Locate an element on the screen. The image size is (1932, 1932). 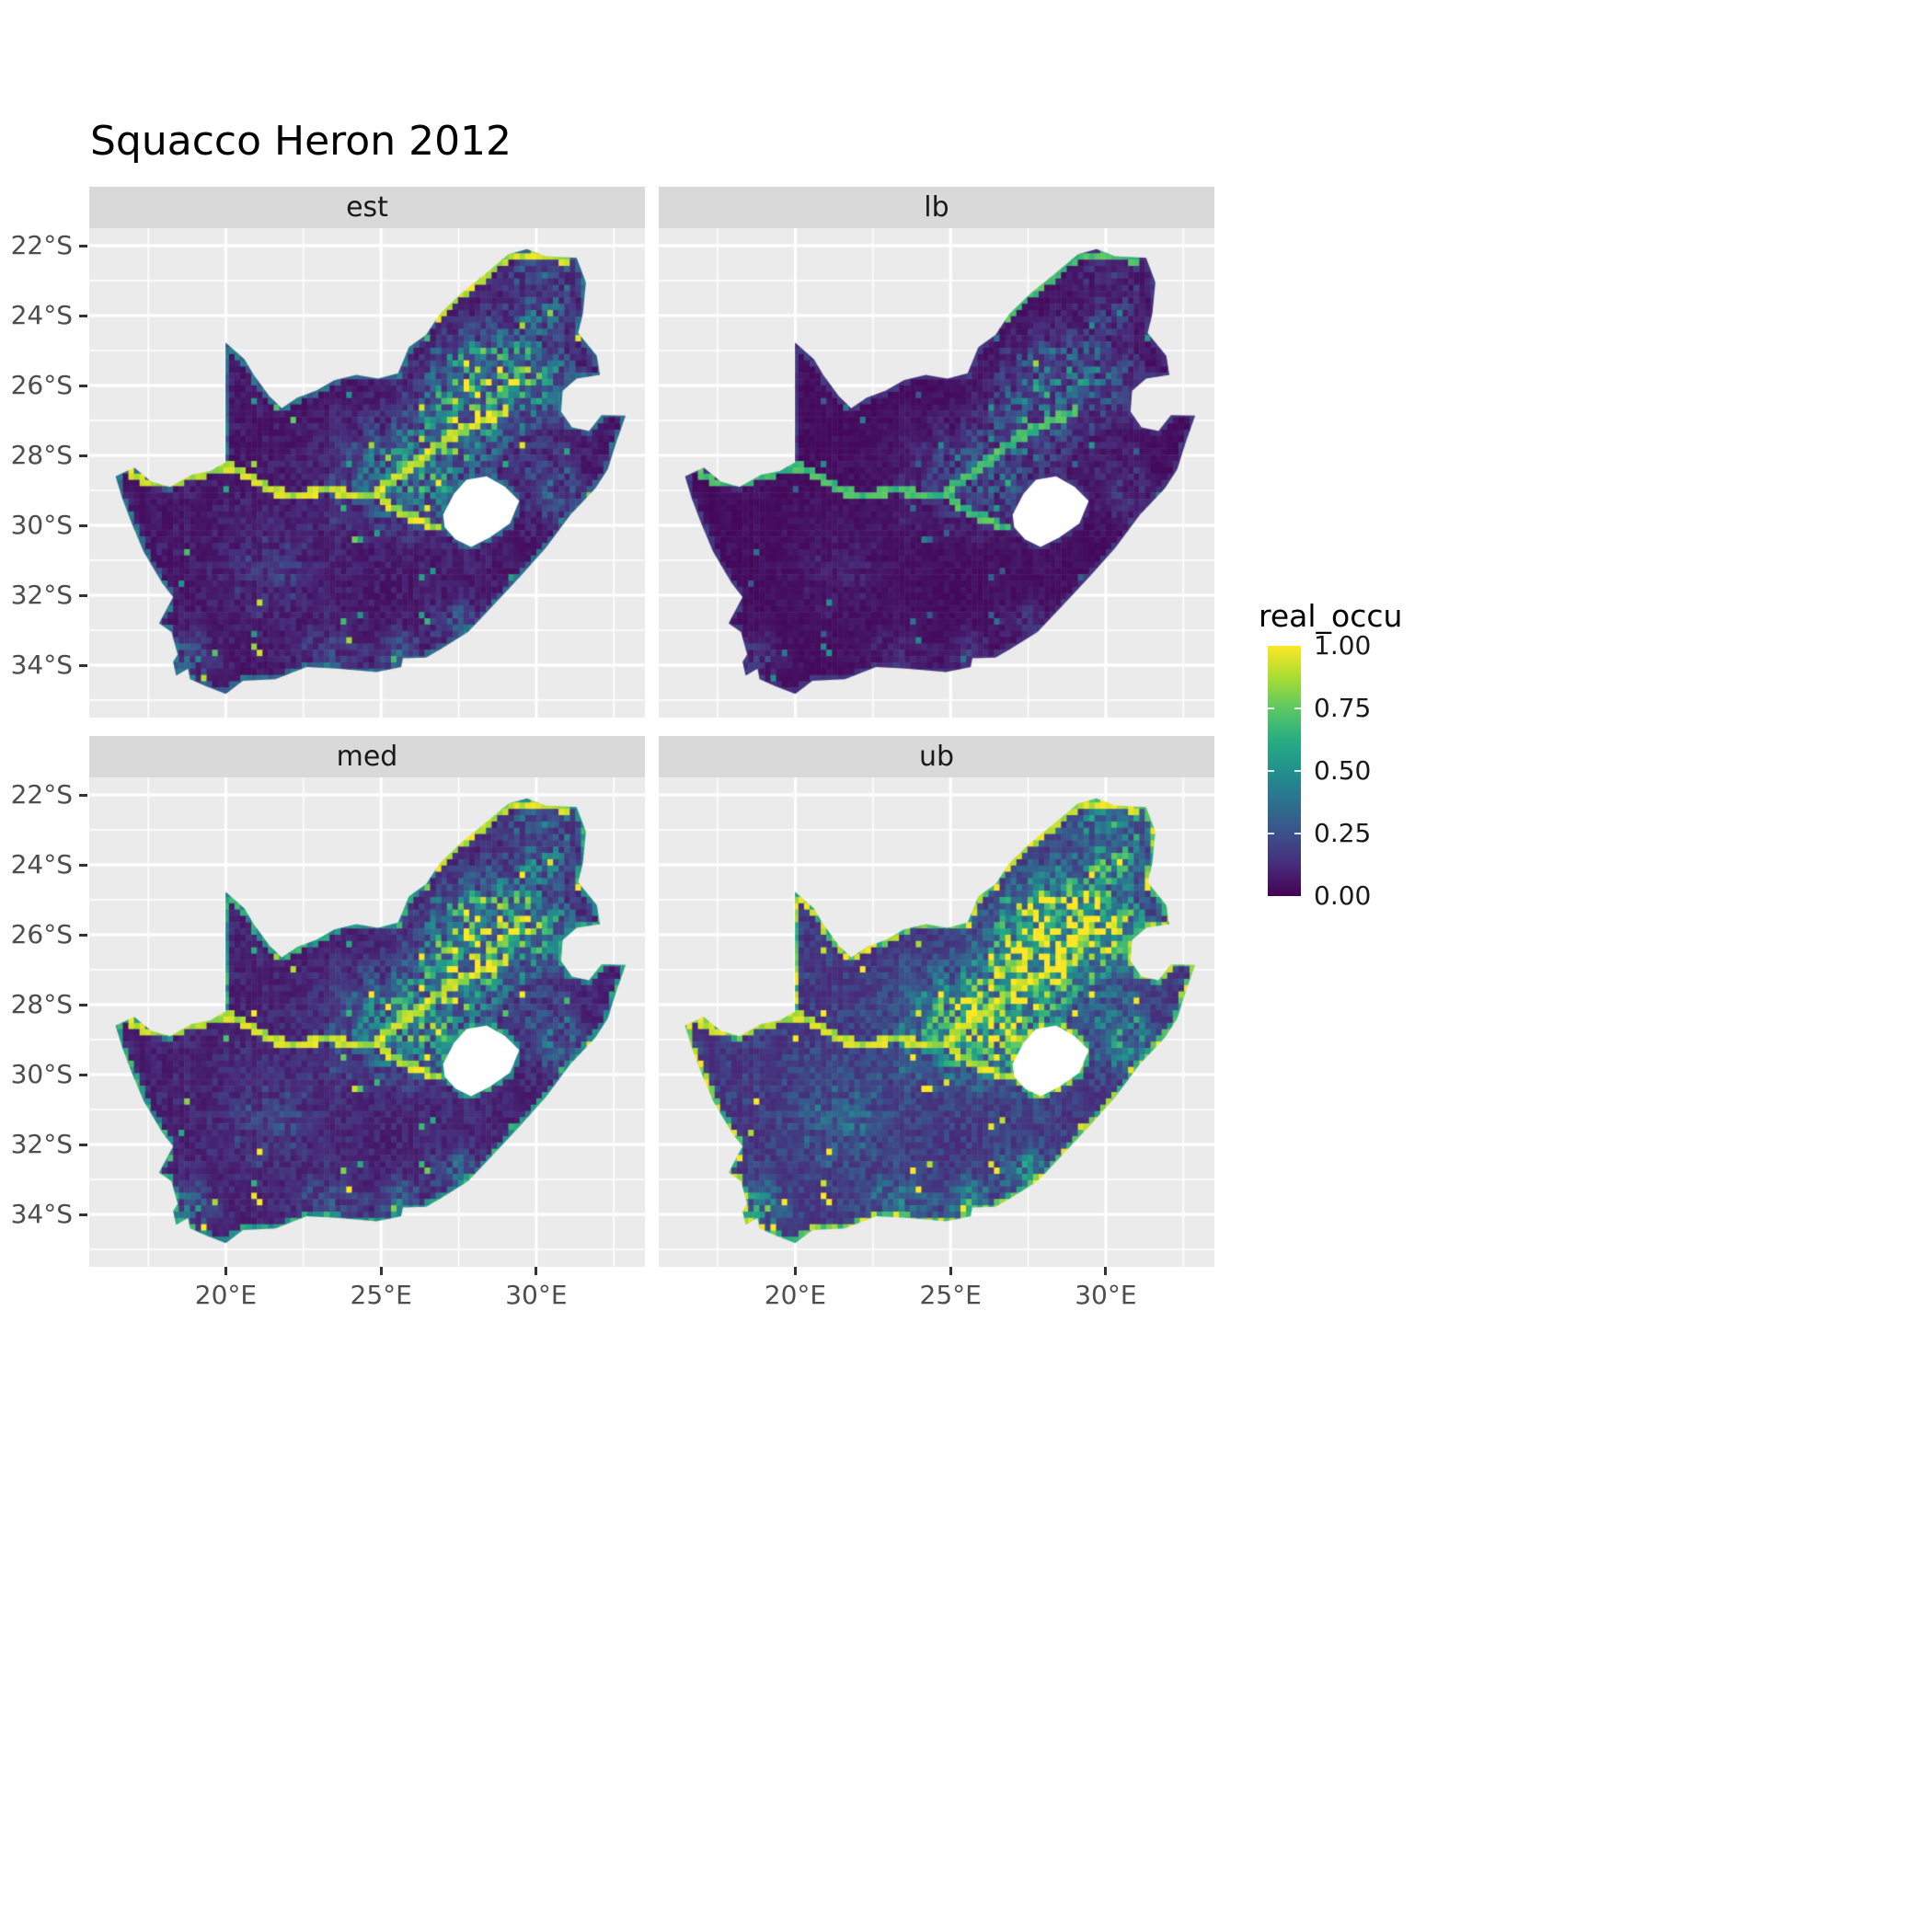
facet-lb: lb is located at coordinates (936, 452).